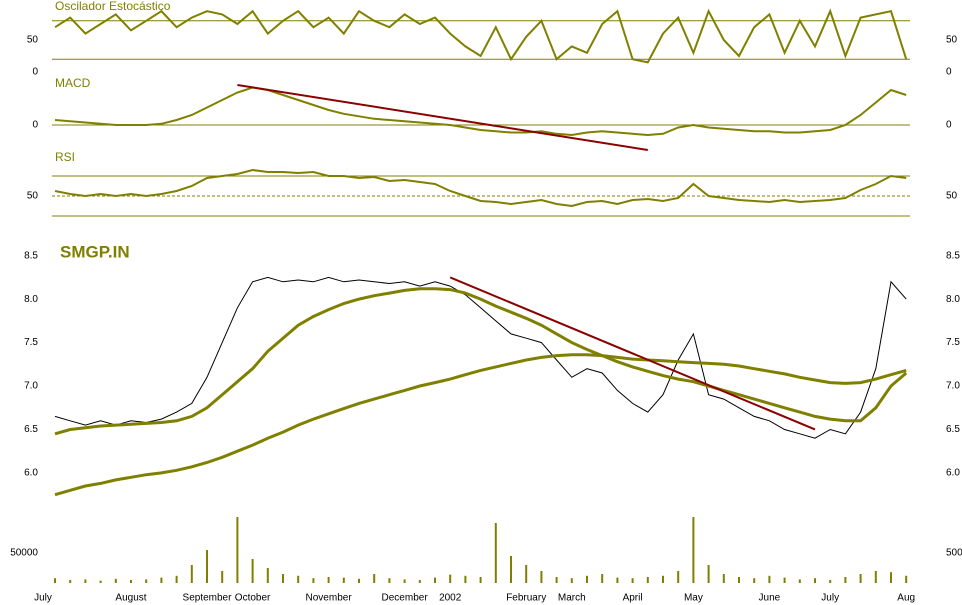 The image size is (962, 605). I want to click on x-tick-label: March, so click(572, 598).